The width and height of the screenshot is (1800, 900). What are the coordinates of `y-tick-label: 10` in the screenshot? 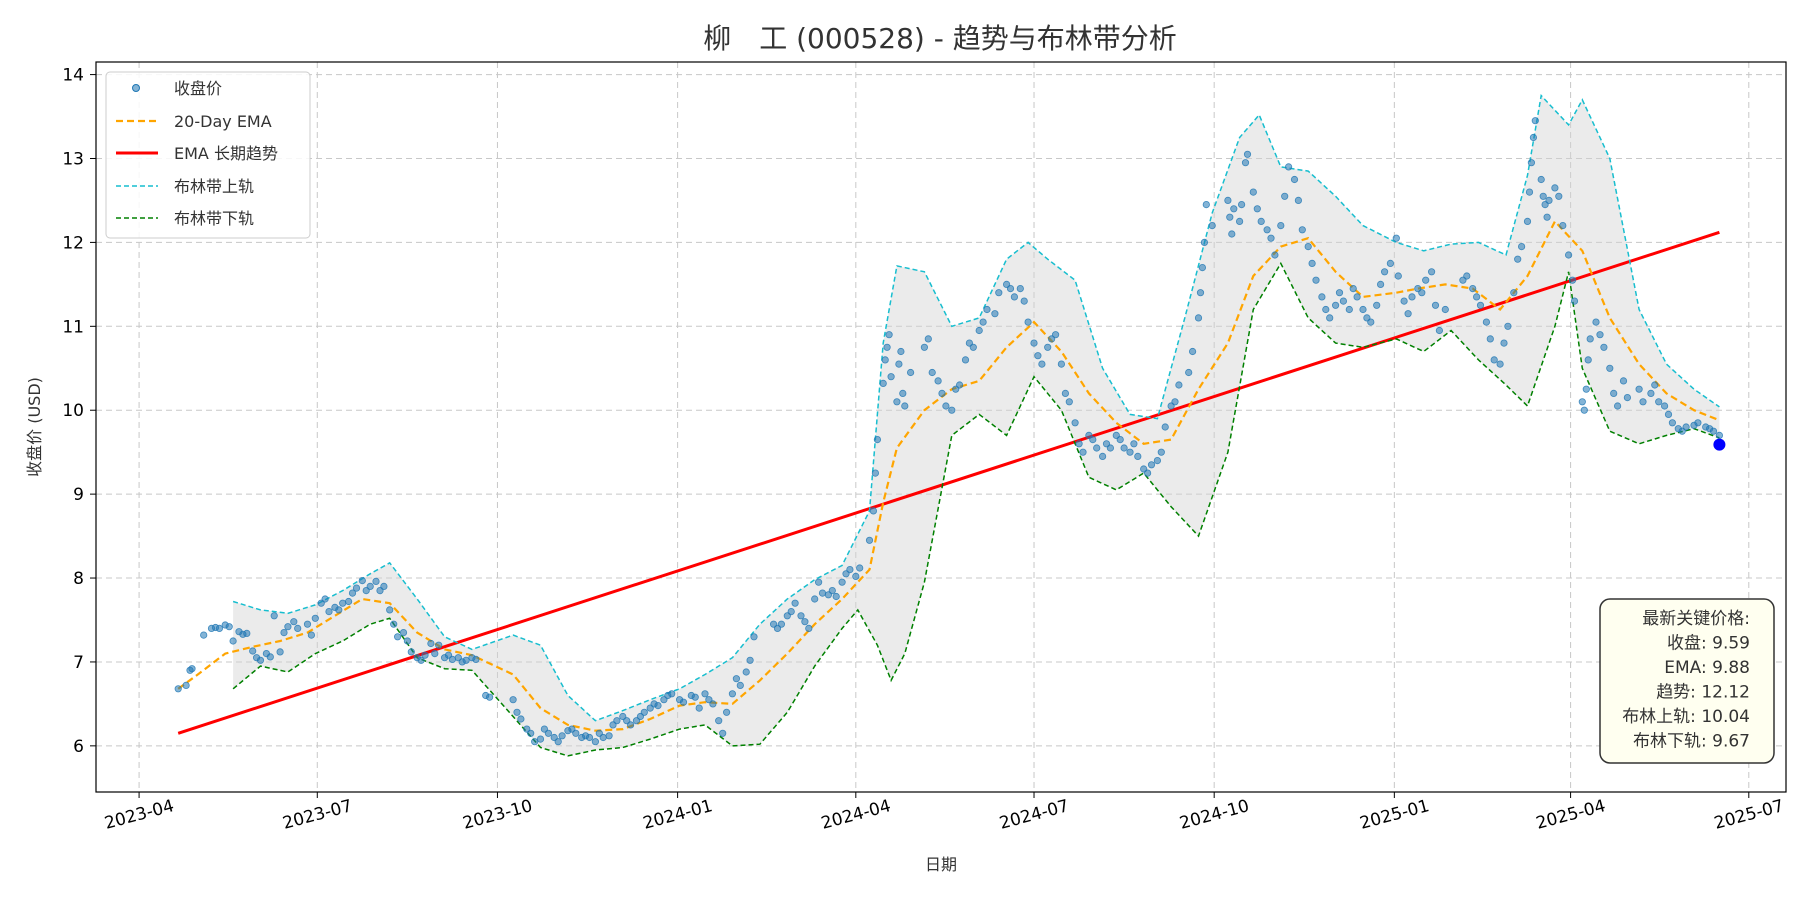 It's located at (73, 411).